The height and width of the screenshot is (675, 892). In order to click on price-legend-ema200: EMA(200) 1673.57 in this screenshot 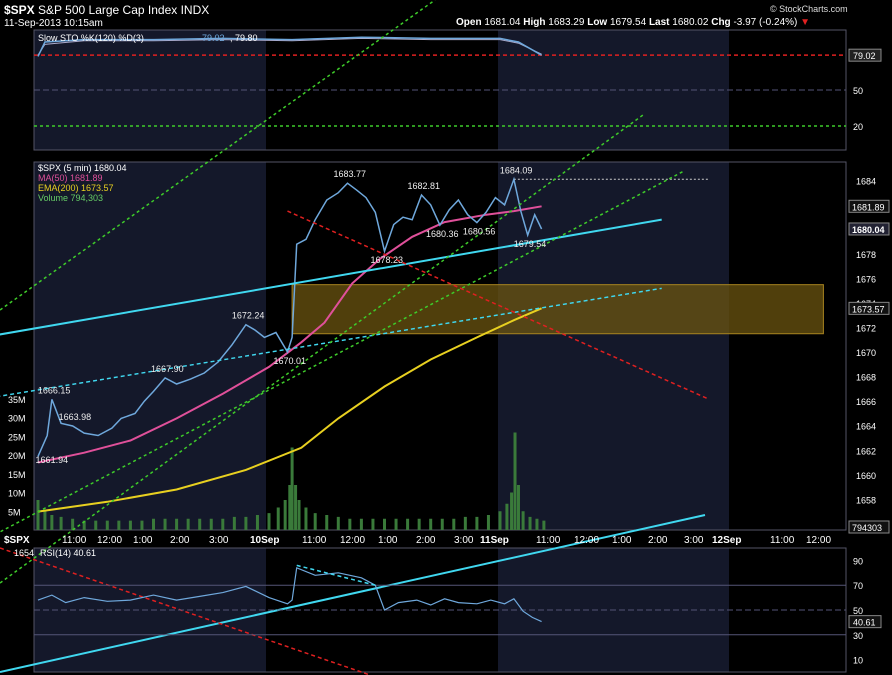, I will do `click(76, 188)`.